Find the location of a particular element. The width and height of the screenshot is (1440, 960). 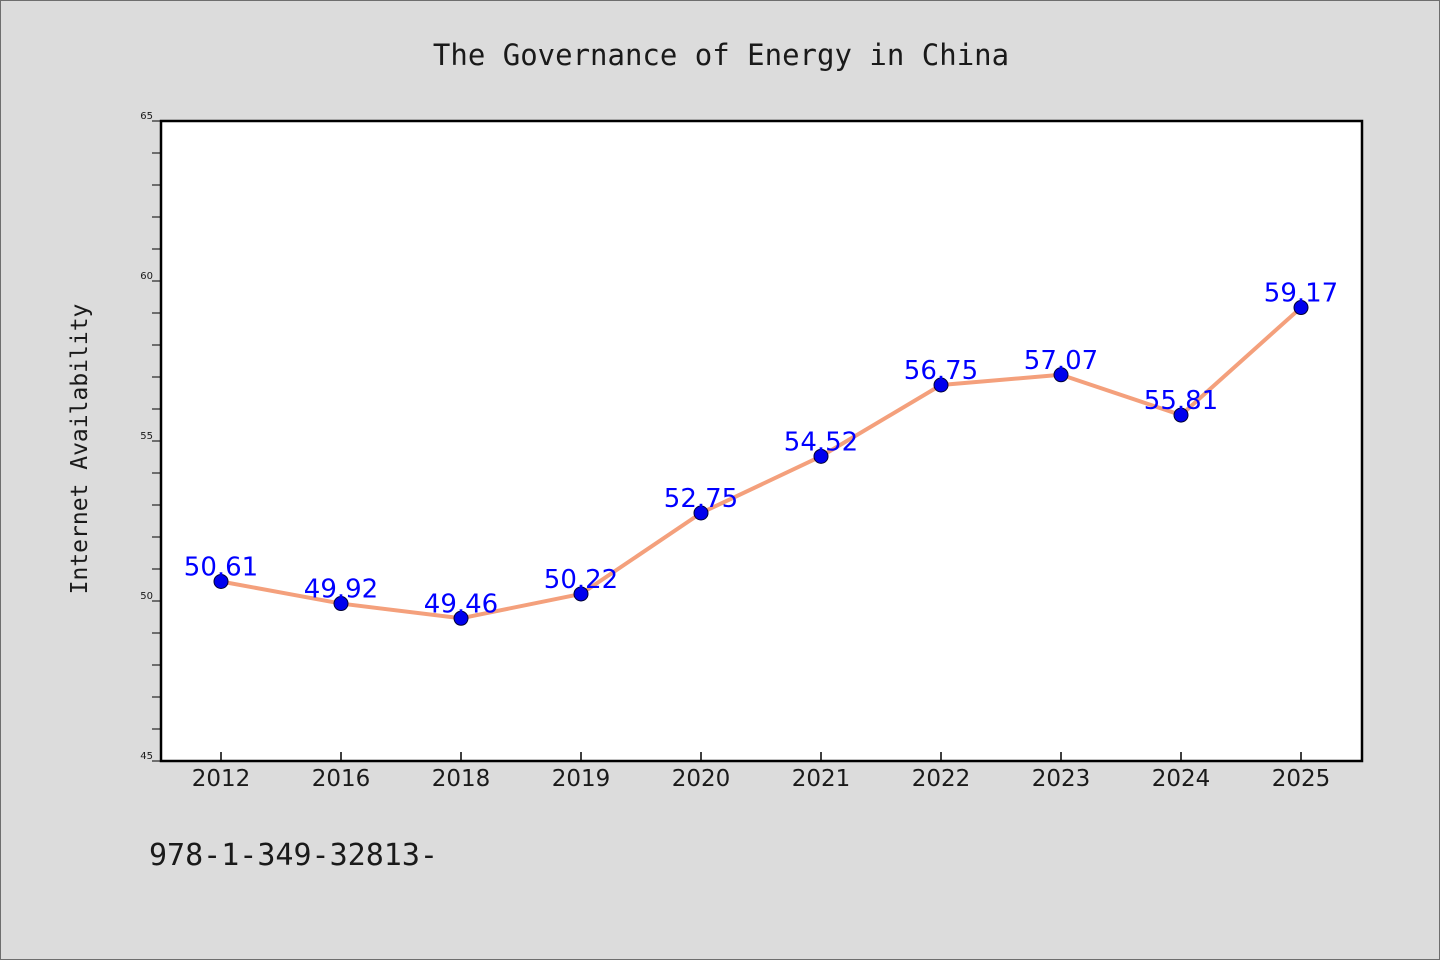

y-axis-label: Internet Availability is located at coordinates (80, 449).